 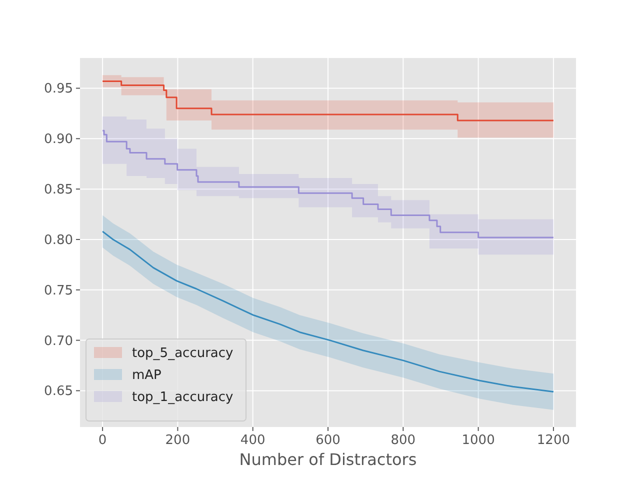 I want to click on y-tick-label: 0.85, so click(x=58, y=190).